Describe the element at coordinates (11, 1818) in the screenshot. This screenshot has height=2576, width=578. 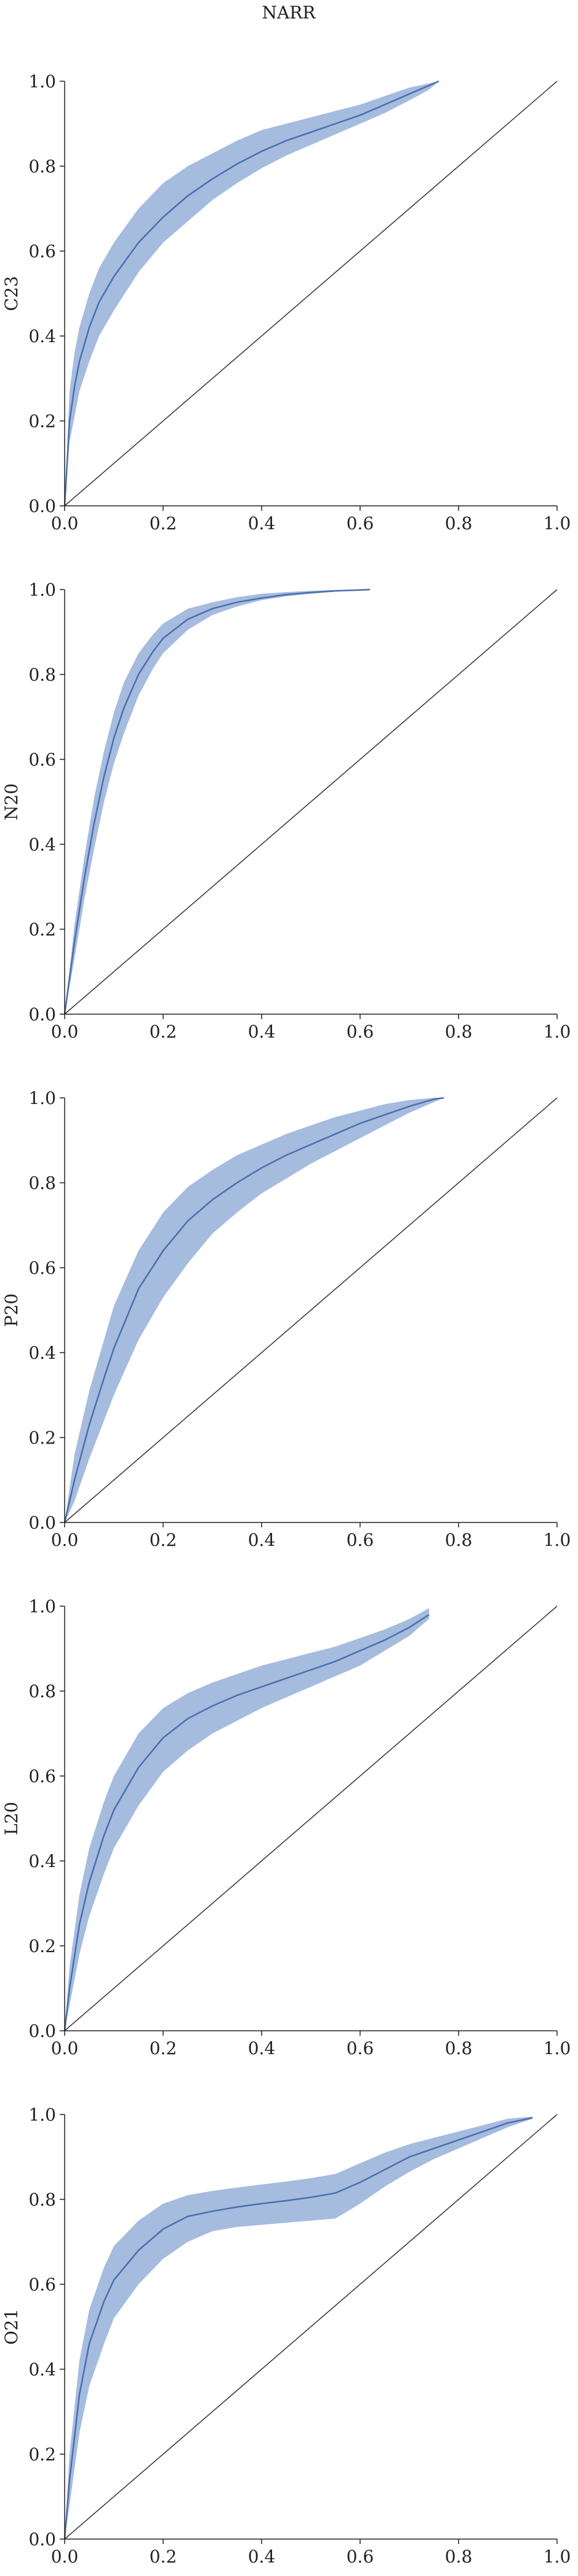
I see `y-axis-label: L20` at that location.